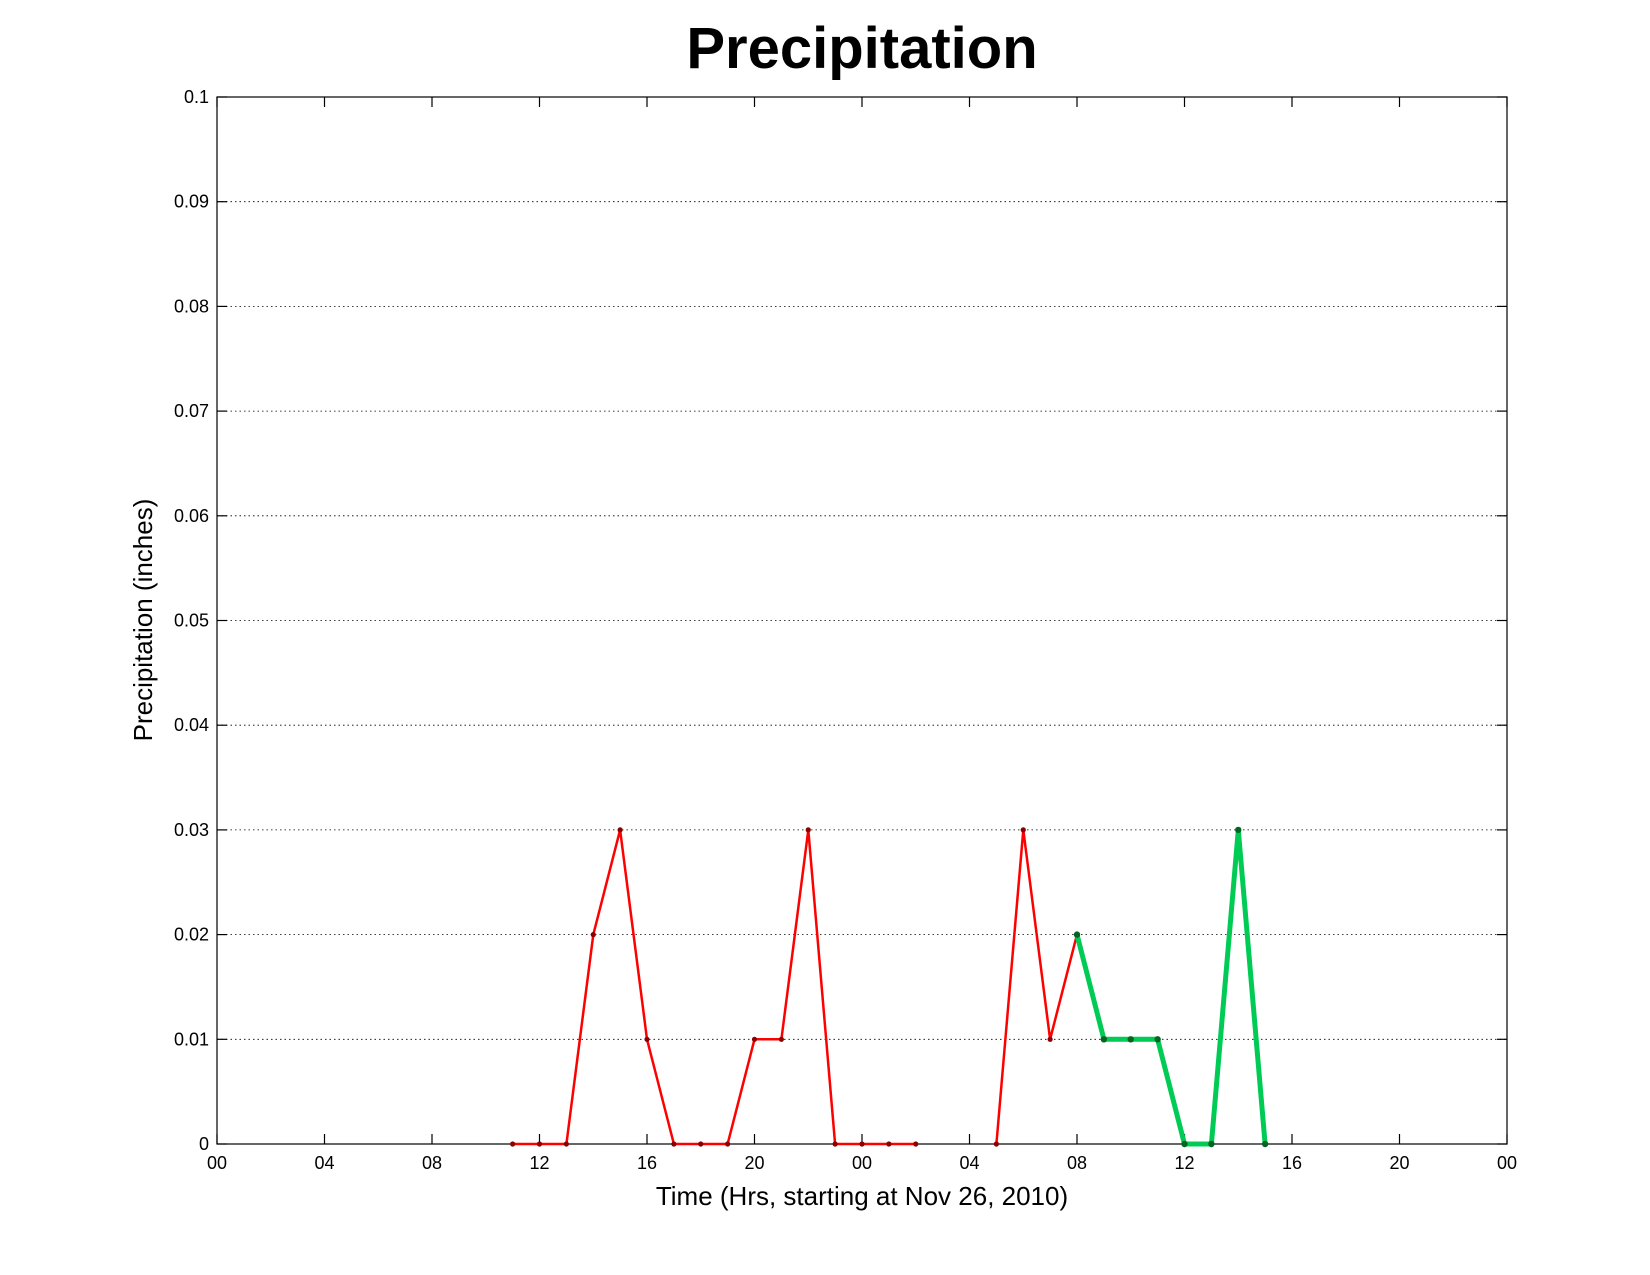  I want to click on y-tick-label: 0.1, so click(196, 97).